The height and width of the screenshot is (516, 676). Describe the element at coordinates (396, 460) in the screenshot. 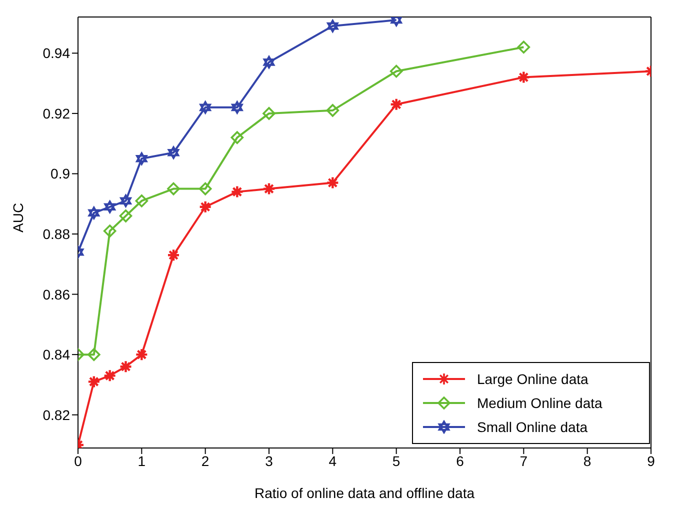

I see `x-tick-label: 5` at that location.